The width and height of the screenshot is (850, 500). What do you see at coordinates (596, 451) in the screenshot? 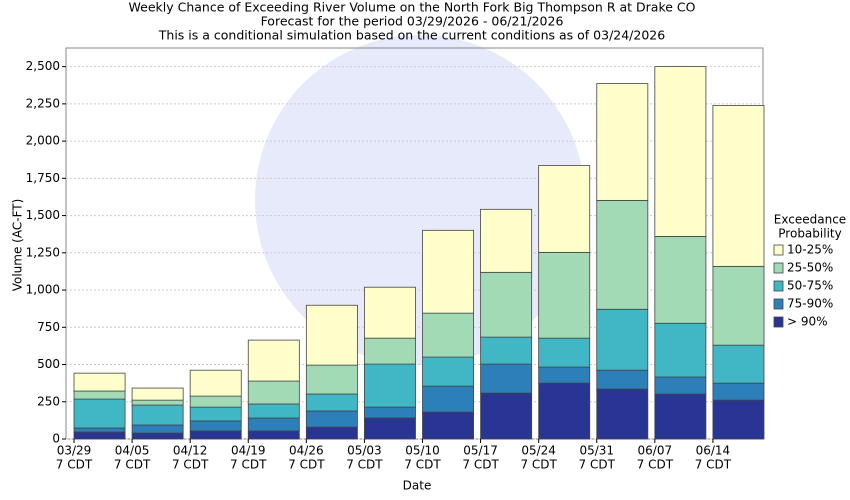
I see `x-tick-label: 05/31` at bounding box center [596, 451].